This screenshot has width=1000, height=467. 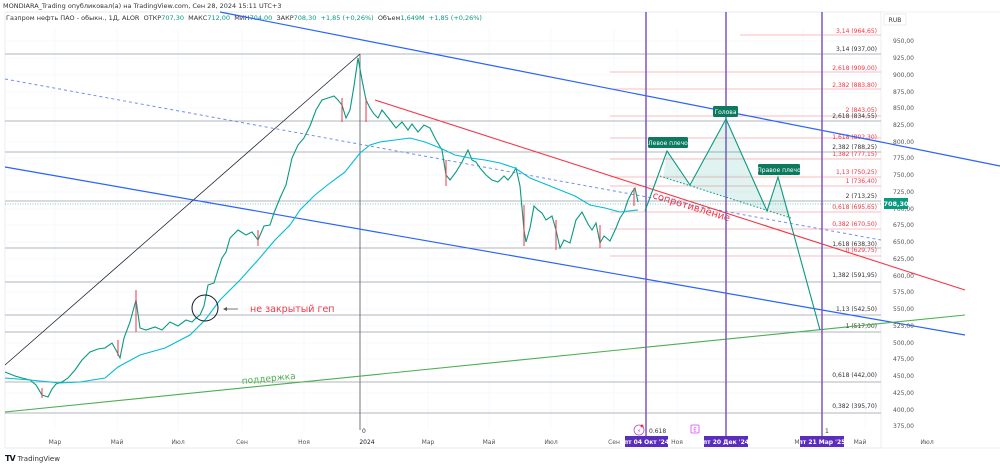 What do you see at coordinates (903, 292) in the screenshot?
I see `svg-text: 575,00` at bounding box center [903, 292].